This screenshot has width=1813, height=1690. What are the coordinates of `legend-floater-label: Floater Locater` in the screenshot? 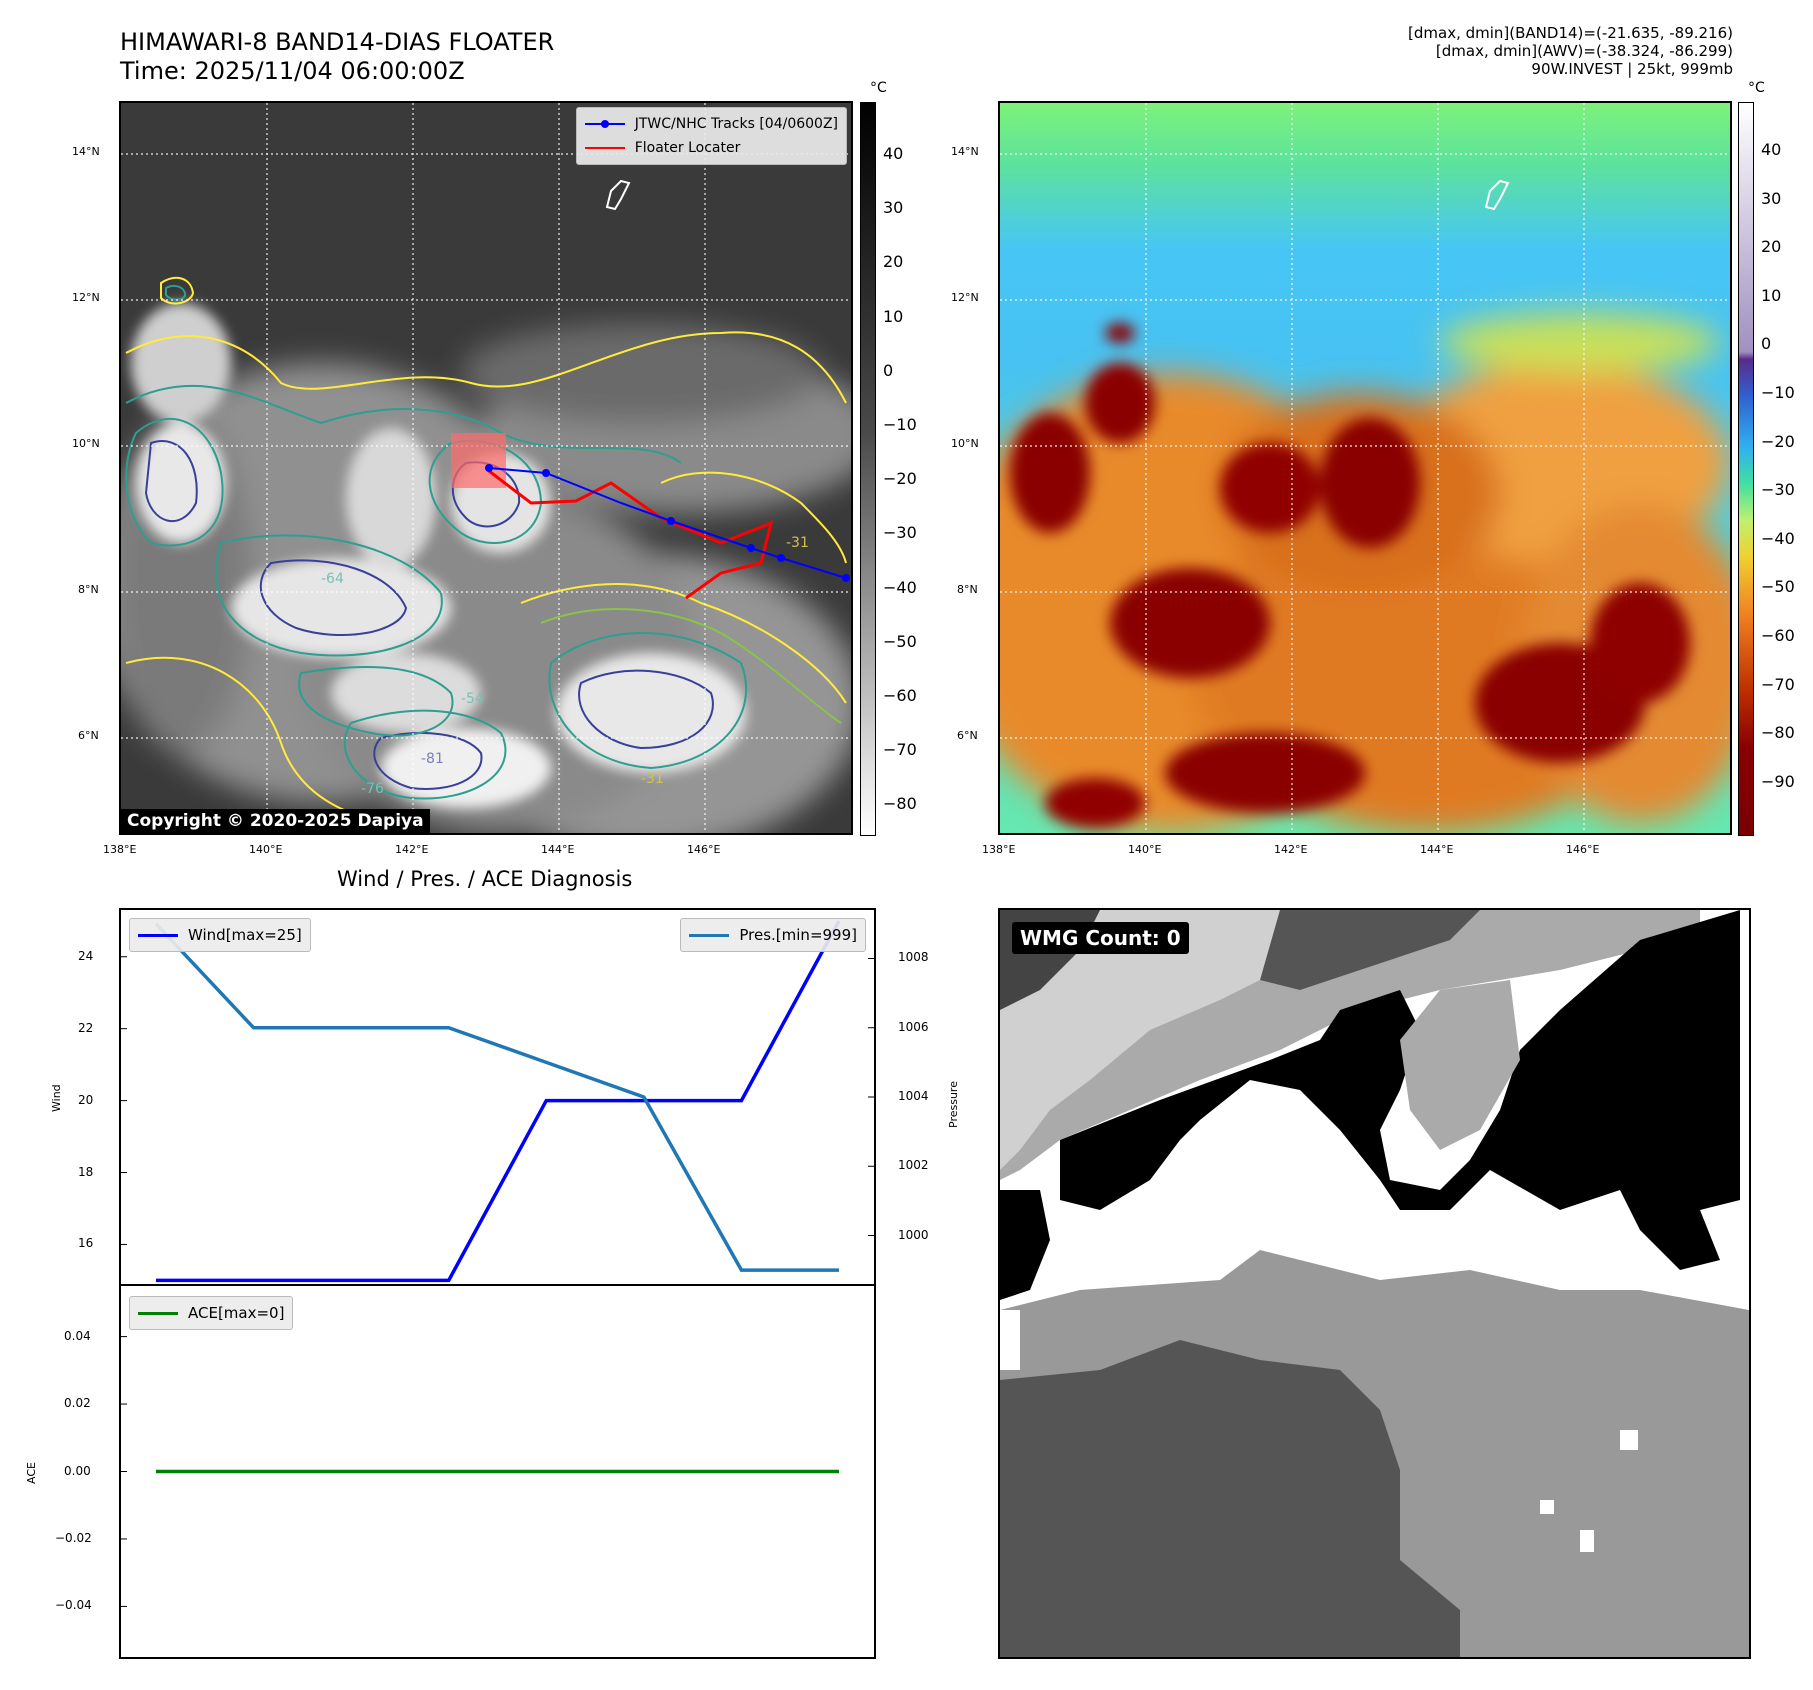 It's located at (687, 148).